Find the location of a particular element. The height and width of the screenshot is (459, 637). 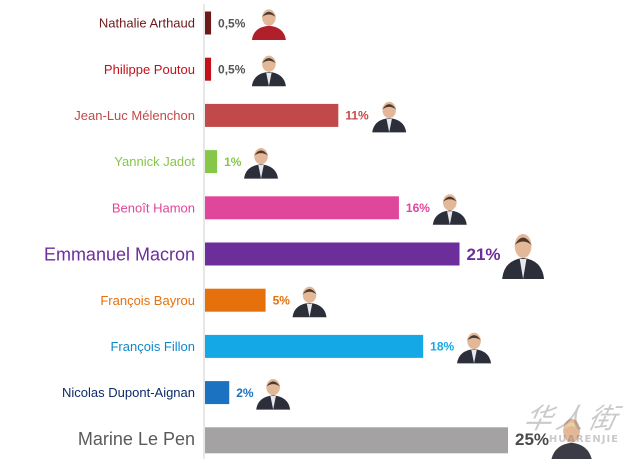

bar-row: Marine Le Pen 25% is located at coordinates (335, 438).